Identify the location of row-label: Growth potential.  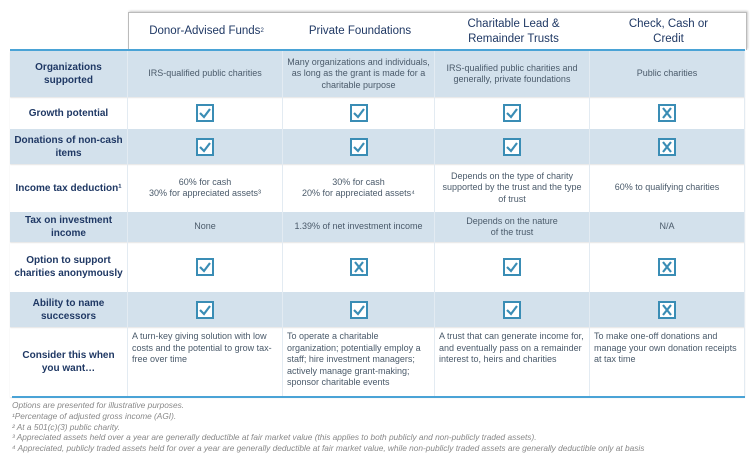
(69, 113).